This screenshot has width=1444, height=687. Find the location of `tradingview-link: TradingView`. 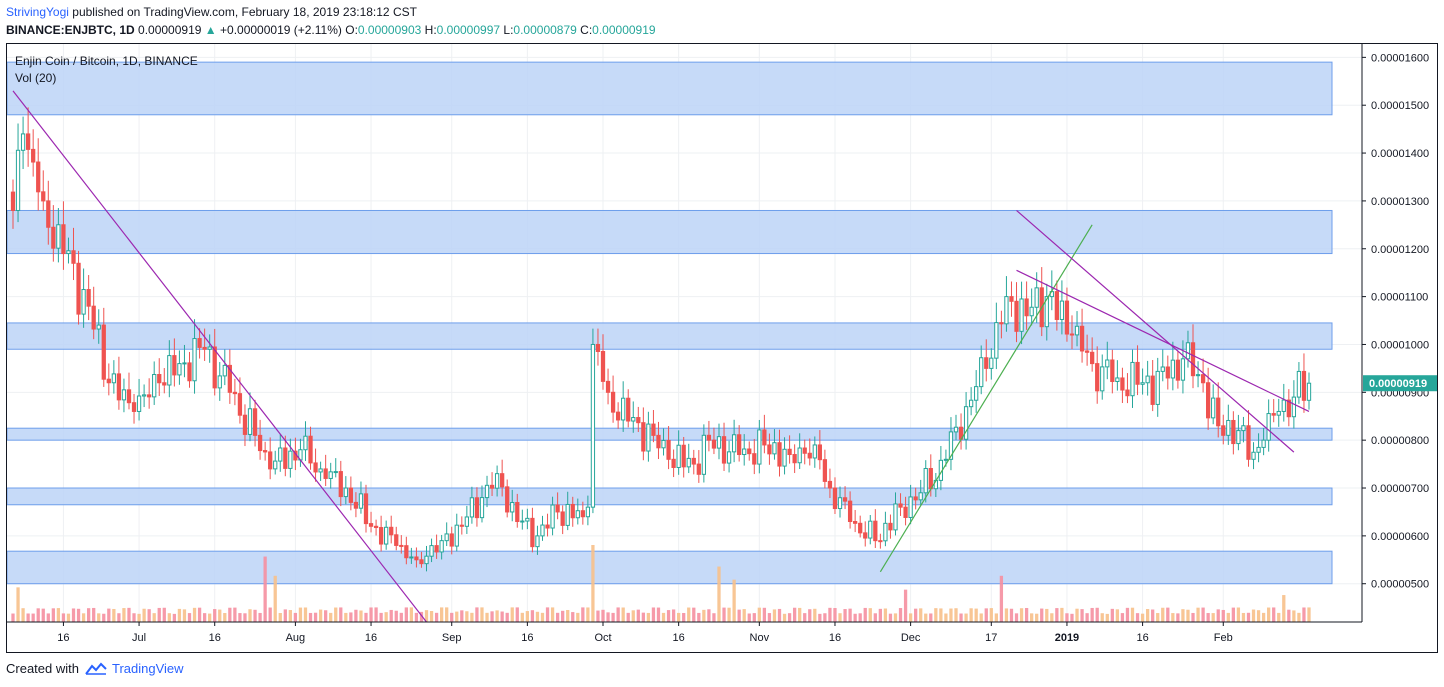

tradingview-link: TradingView is located at coordinates (148, 668).